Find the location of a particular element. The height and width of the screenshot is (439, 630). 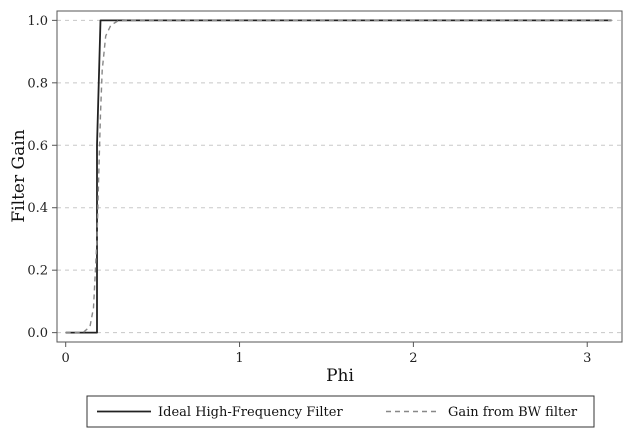

legend-box is located at coordinates (340, 411).